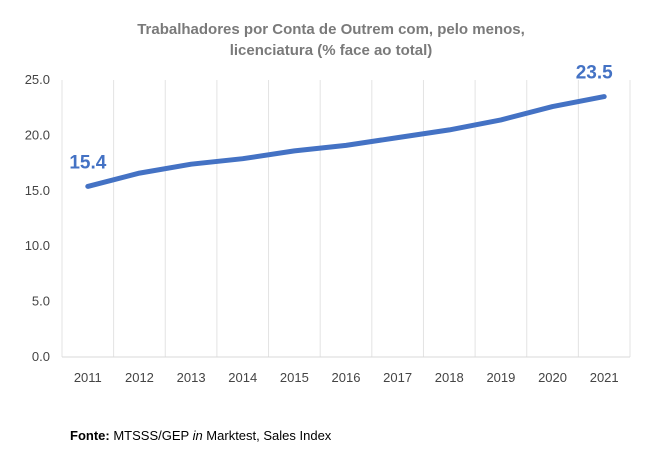  What do you see at coordinates (37, 245) in the screenshot?
I see `y-tick-label: 10.0` at bounding box center [37, 245].